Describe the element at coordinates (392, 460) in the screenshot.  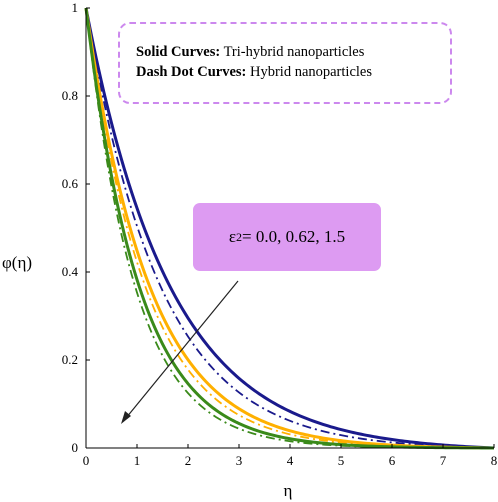
I see `x-tick-label: 6` at that location.